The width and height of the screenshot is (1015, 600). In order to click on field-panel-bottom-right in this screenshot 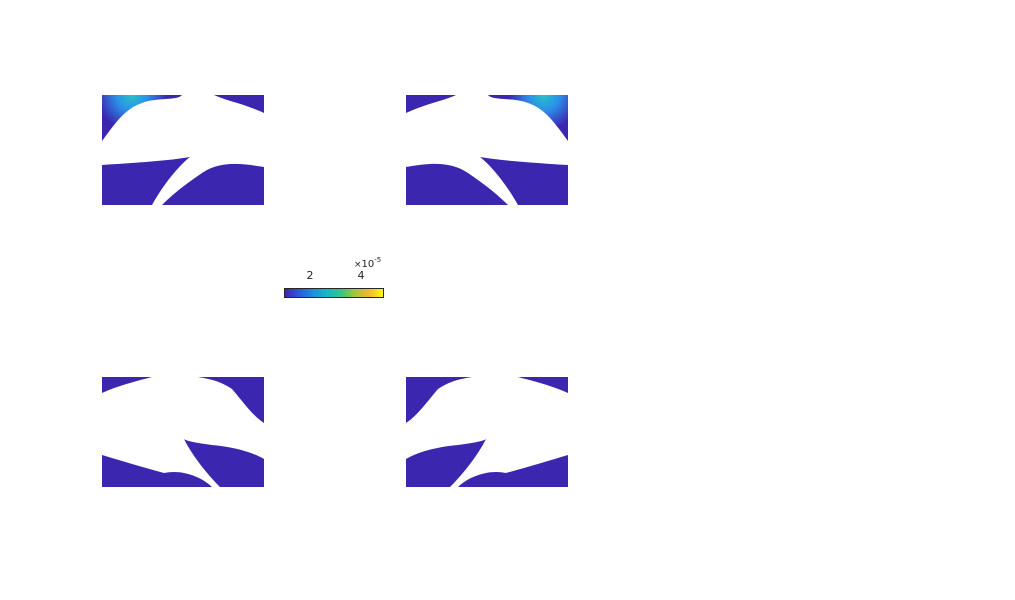, I will do `click(487, 432)`.